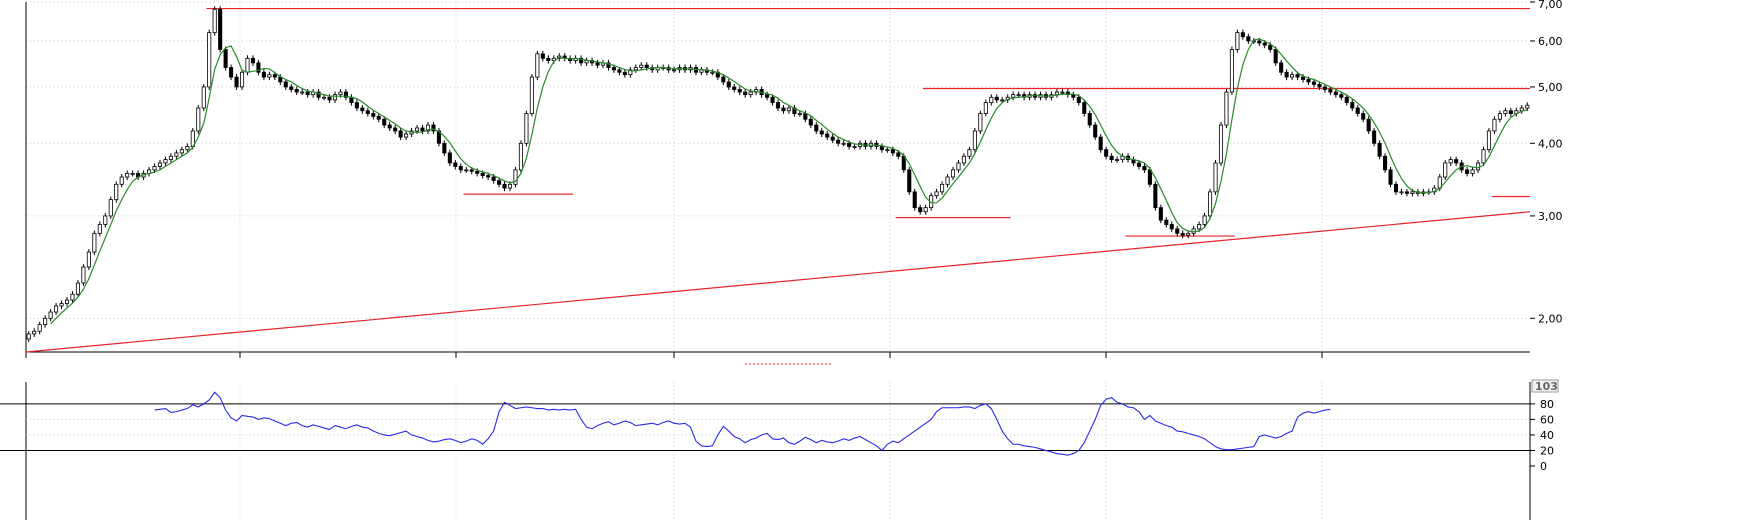  Describe the element at coordinates (1543, 466) in the screenshot. I see `osc-ytick-label-0: 0` at that location.